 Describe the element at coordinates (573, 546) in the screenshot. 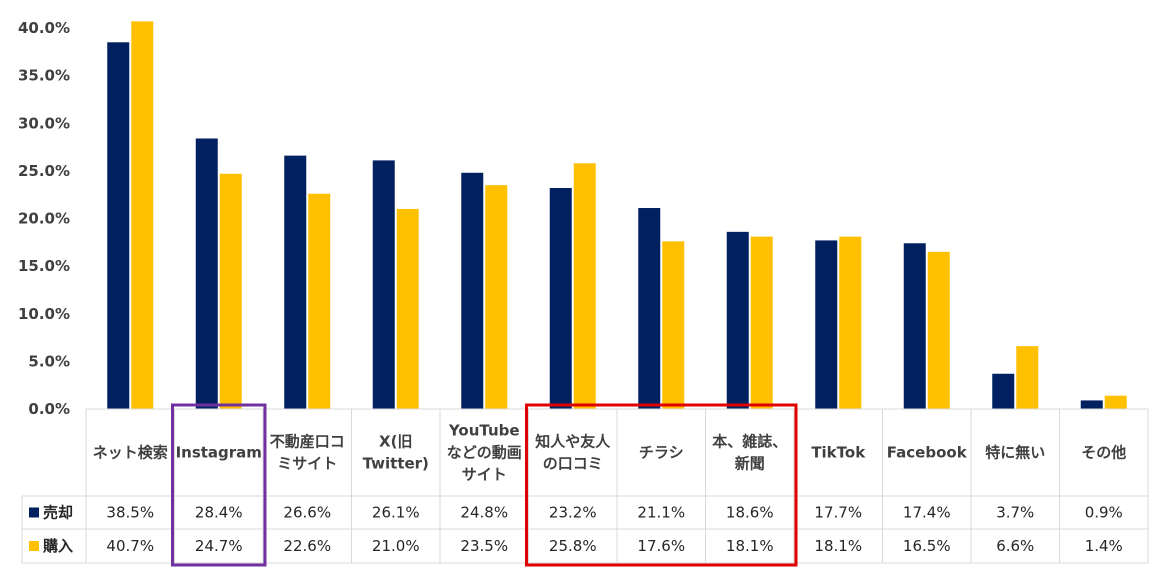

I see `data-label: 25.8%` at that location.